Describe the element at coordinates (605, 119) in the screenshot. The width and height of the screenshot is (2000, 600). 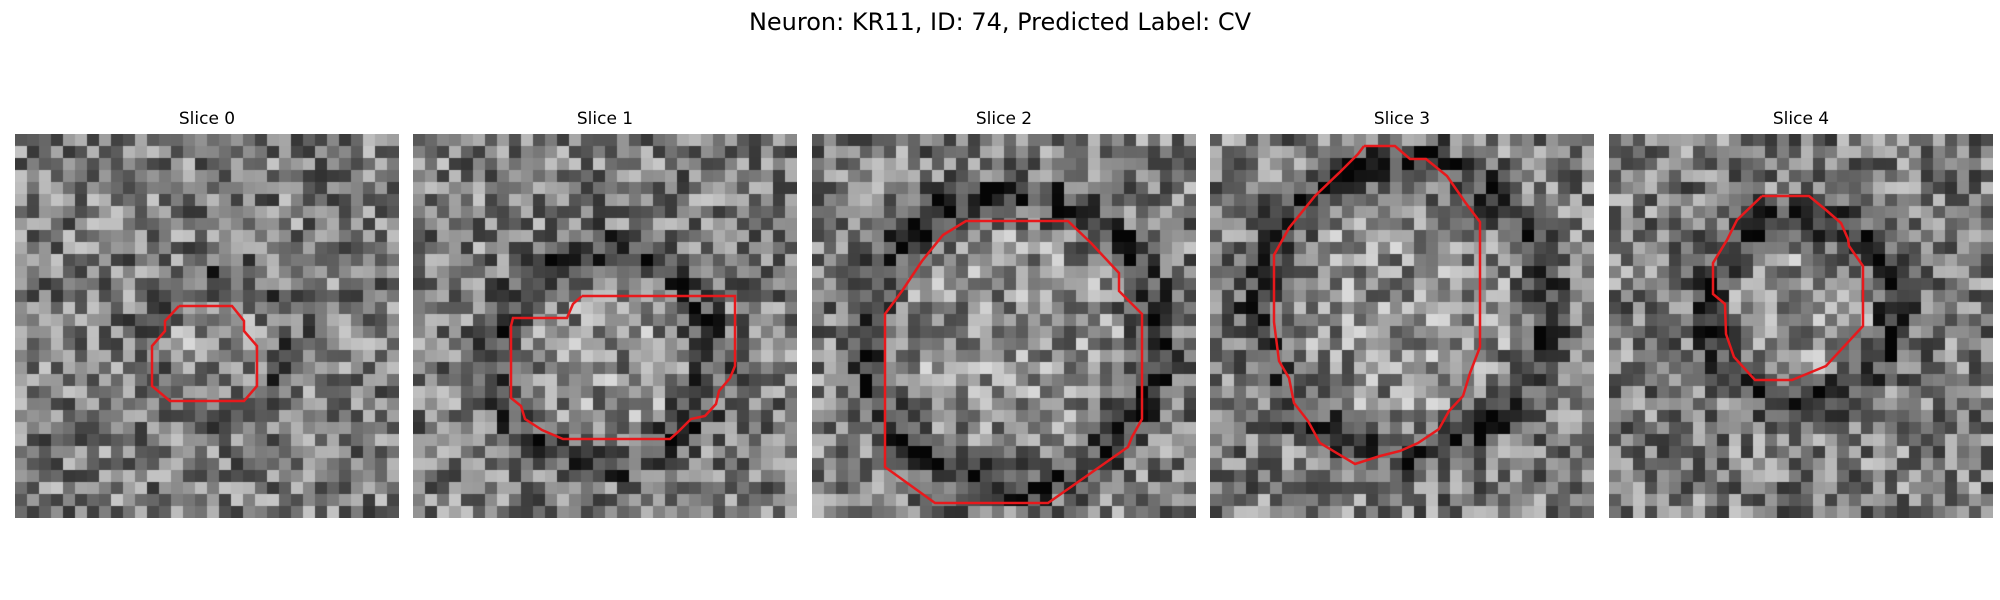
I see `slice-title: Slice 1` at that location.